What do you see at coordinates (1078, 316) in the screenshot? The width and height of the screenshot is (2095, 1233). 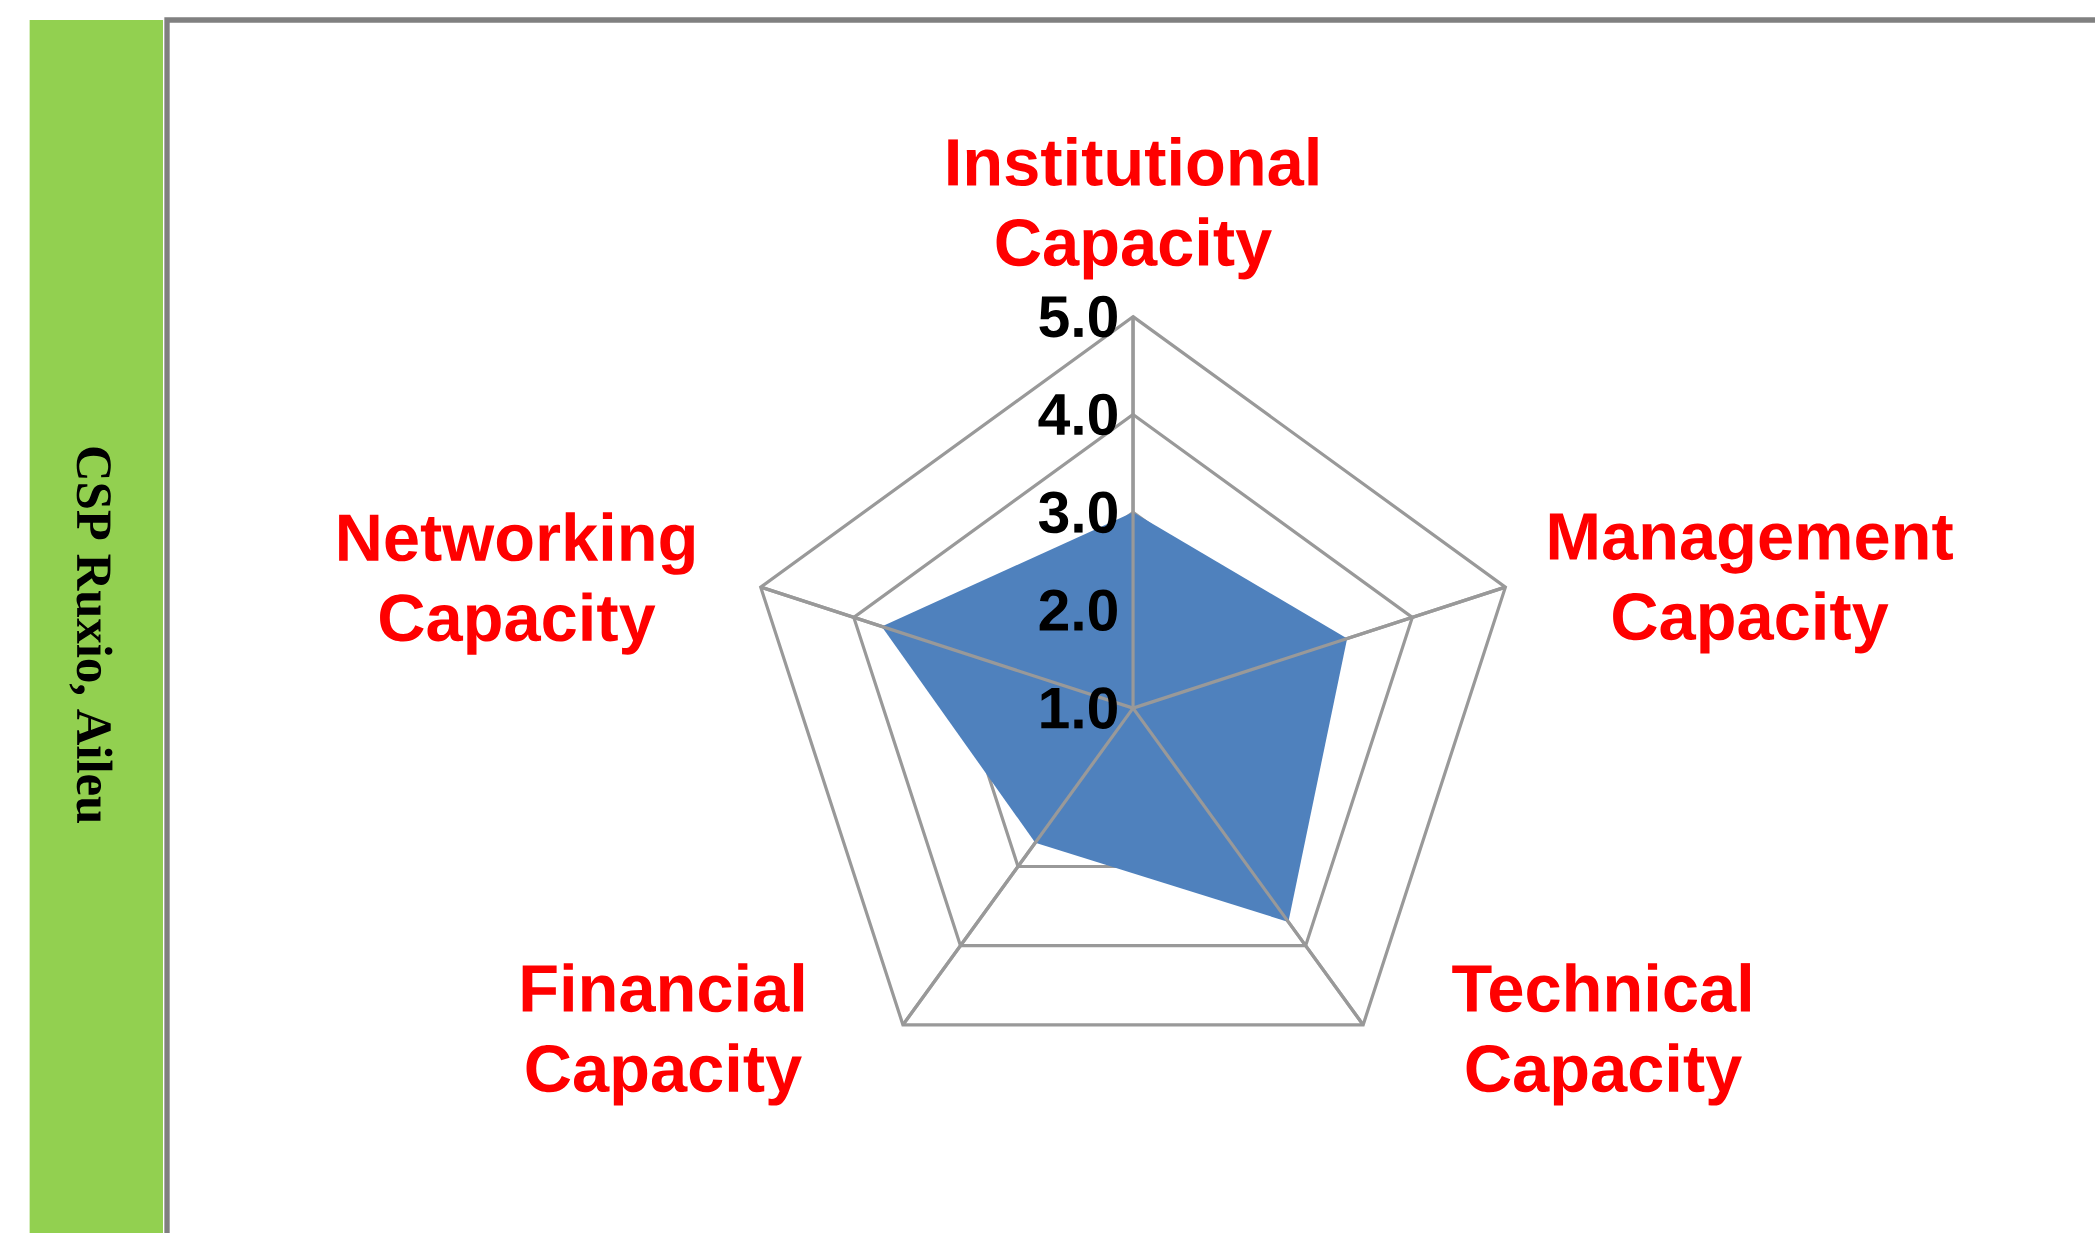 I see `y-tick-label: 5.0` at bounding box center [1078, 316].